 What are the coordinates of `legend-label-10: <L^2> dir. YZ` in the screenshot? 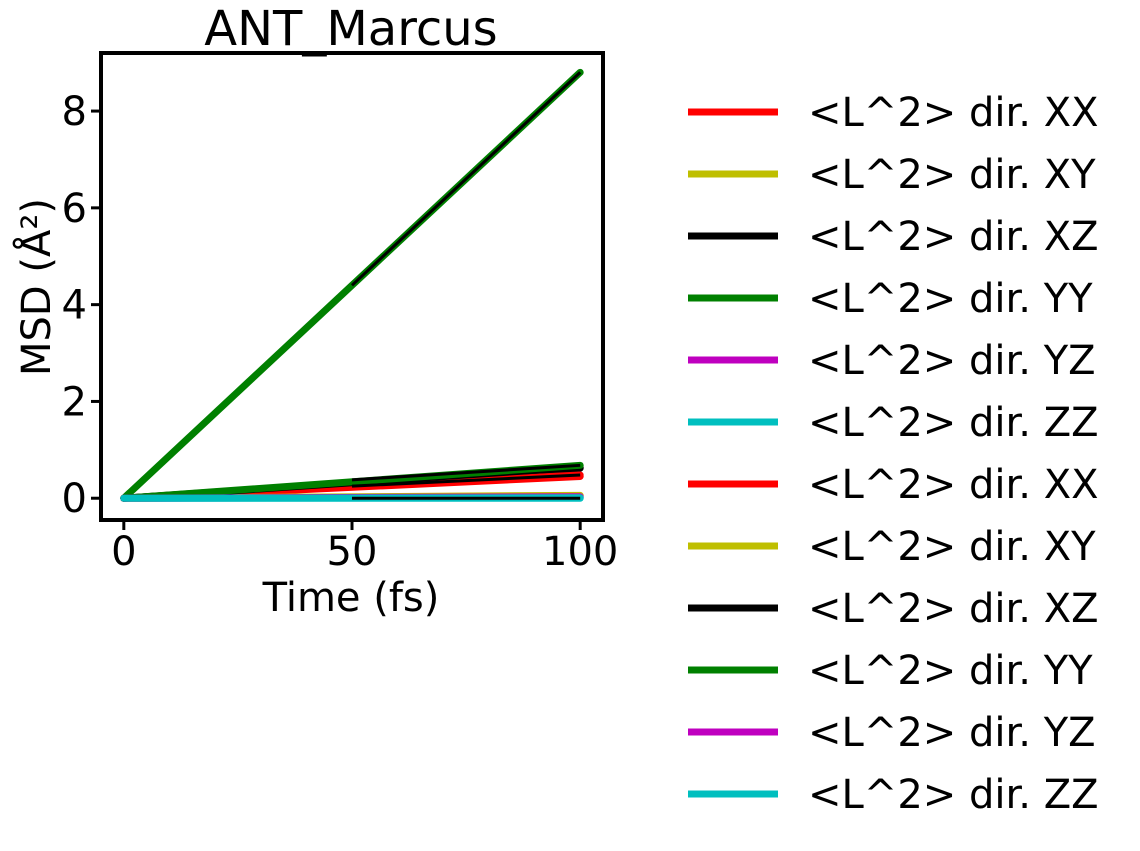 It's located at (952, 733).